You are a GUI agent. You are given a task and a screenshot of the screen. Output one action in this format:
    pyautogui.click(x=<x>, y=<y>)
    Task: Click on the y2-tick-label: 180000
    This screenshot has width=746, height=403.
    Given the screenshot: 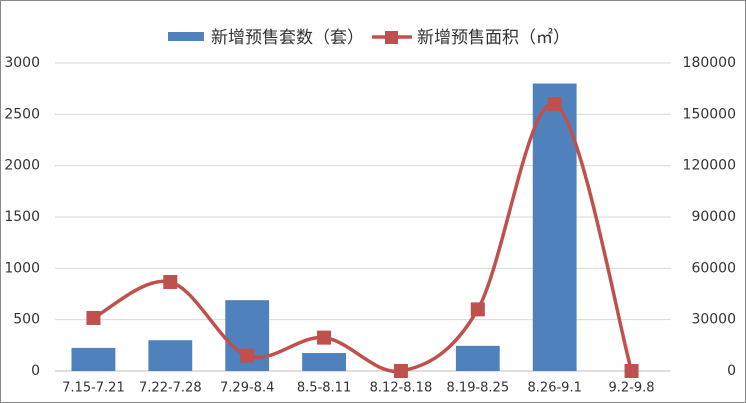 What is the action you would take?
    pyautogui.click(x=709, y=63)
    